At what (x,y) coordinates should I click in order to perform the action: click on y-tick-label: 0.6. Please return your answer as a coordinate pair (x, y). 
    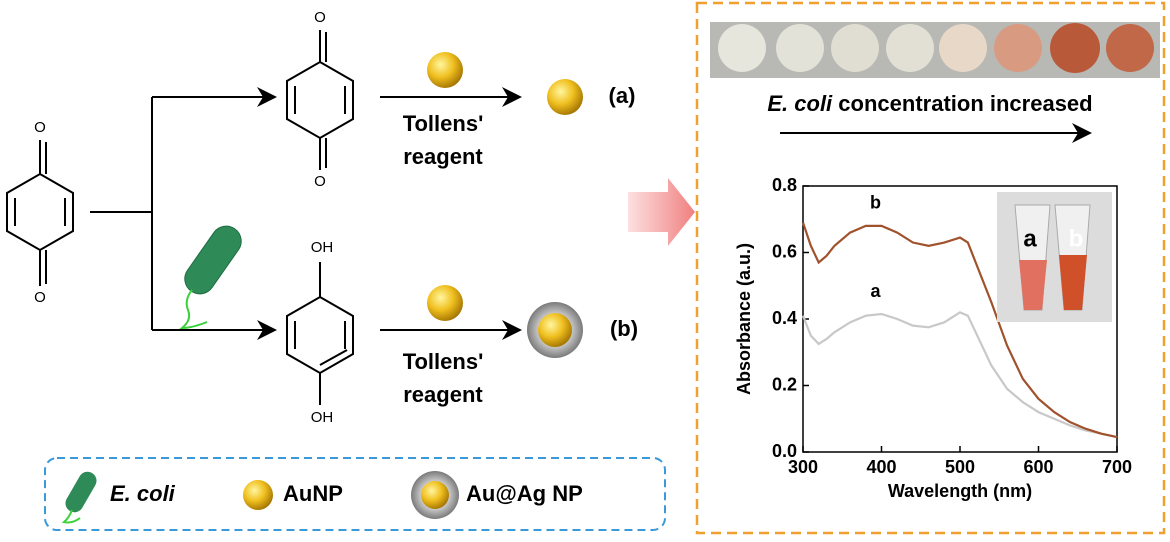
    Looking at the image, I should click on (784, 251).